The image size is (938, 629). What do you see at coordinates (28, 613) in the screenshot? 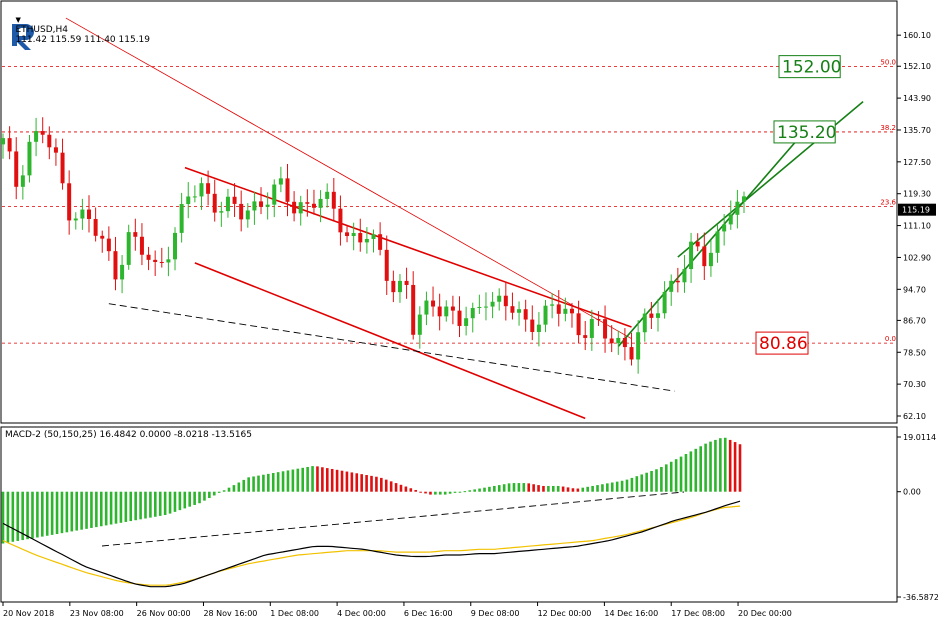
I see `time-tick-label: 20 Nov 2018` at bounding box center [28, 613].